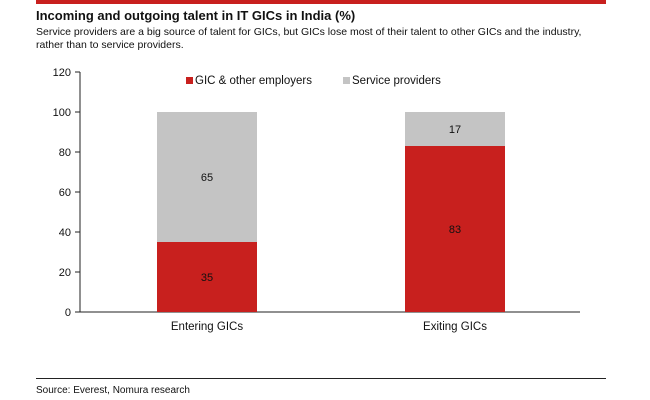  Describe the element at coordinates (62, 73) in the screenshot. I see `y-tick-label: 120` at that location.